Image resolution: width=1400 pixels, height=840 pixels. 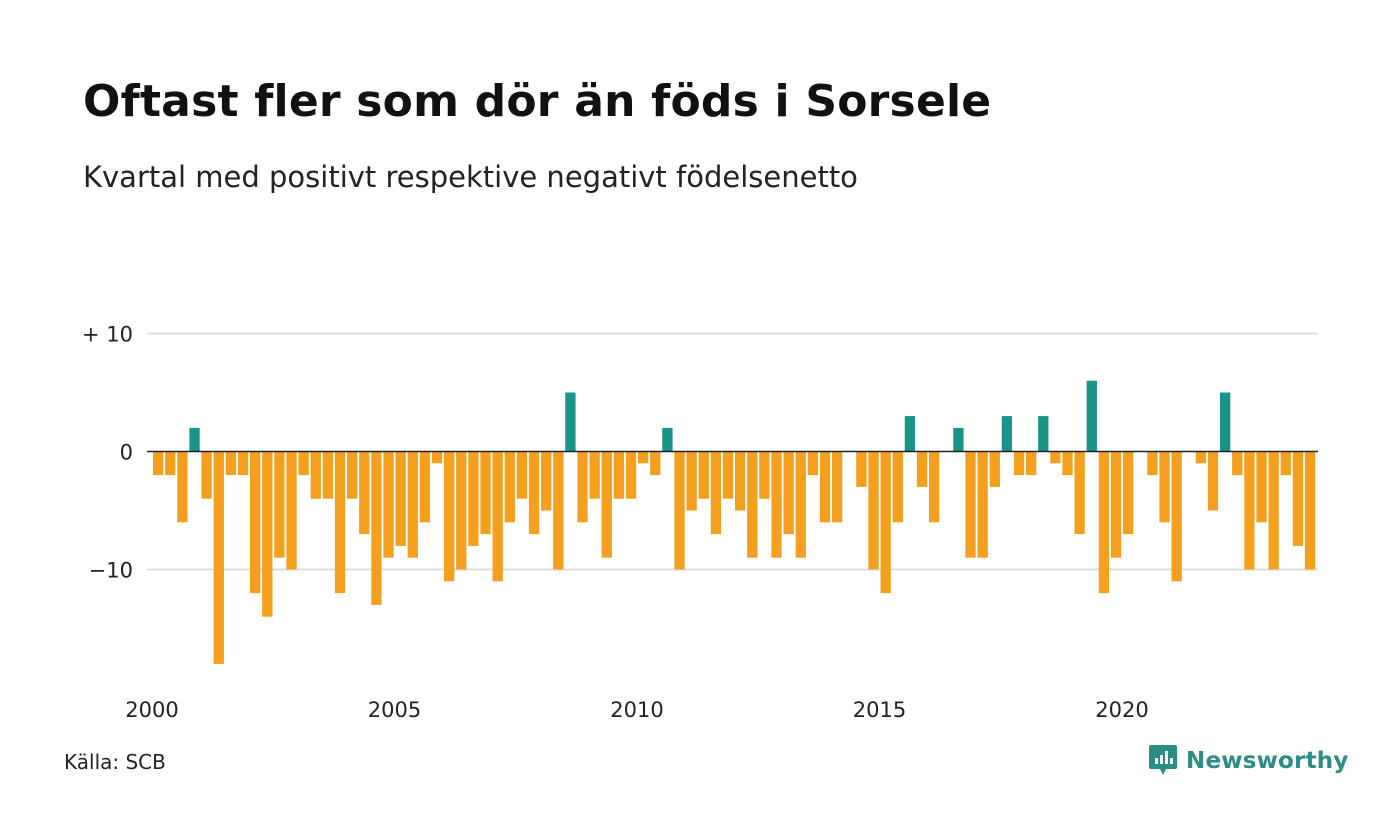 I want to click on source-label: Källa: SCB, so click(x=115, y=762).